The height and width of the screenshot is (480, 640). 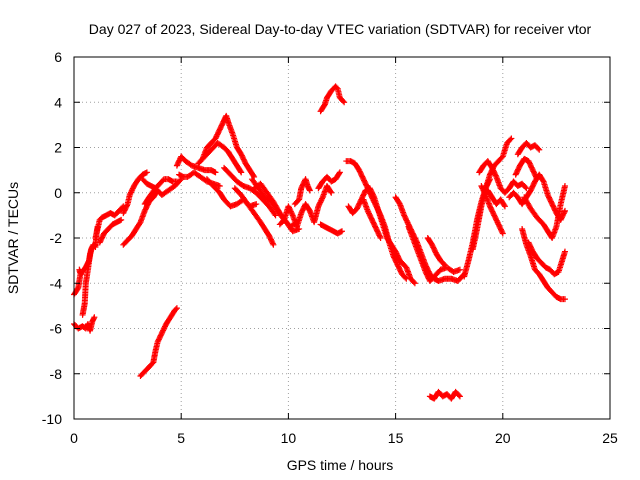 I want to click on y-tick-label: -2, so click(x=56, y=238).